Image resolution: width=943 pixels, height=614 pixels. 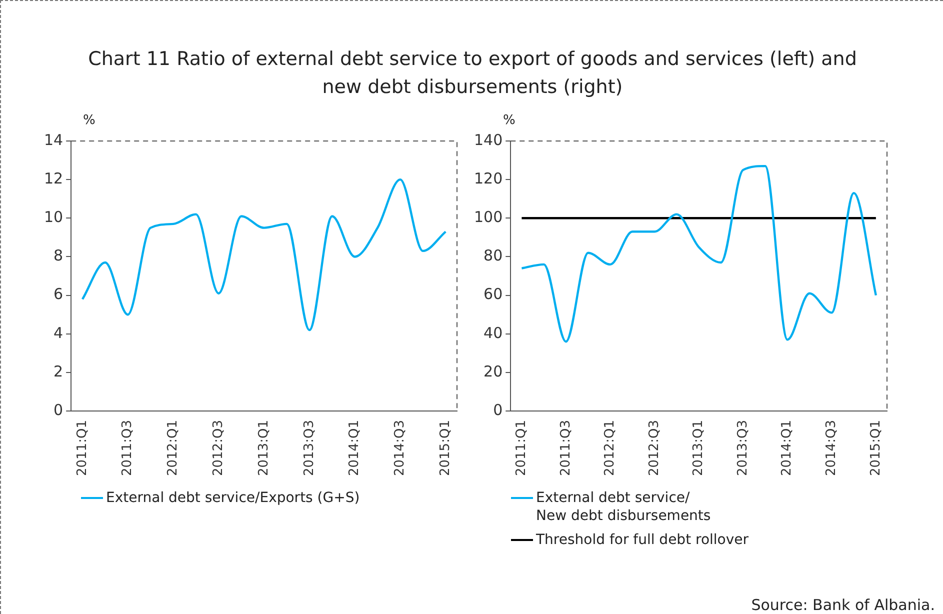 I want to click on y-tick-label: 100, so click(x=488, y=217).